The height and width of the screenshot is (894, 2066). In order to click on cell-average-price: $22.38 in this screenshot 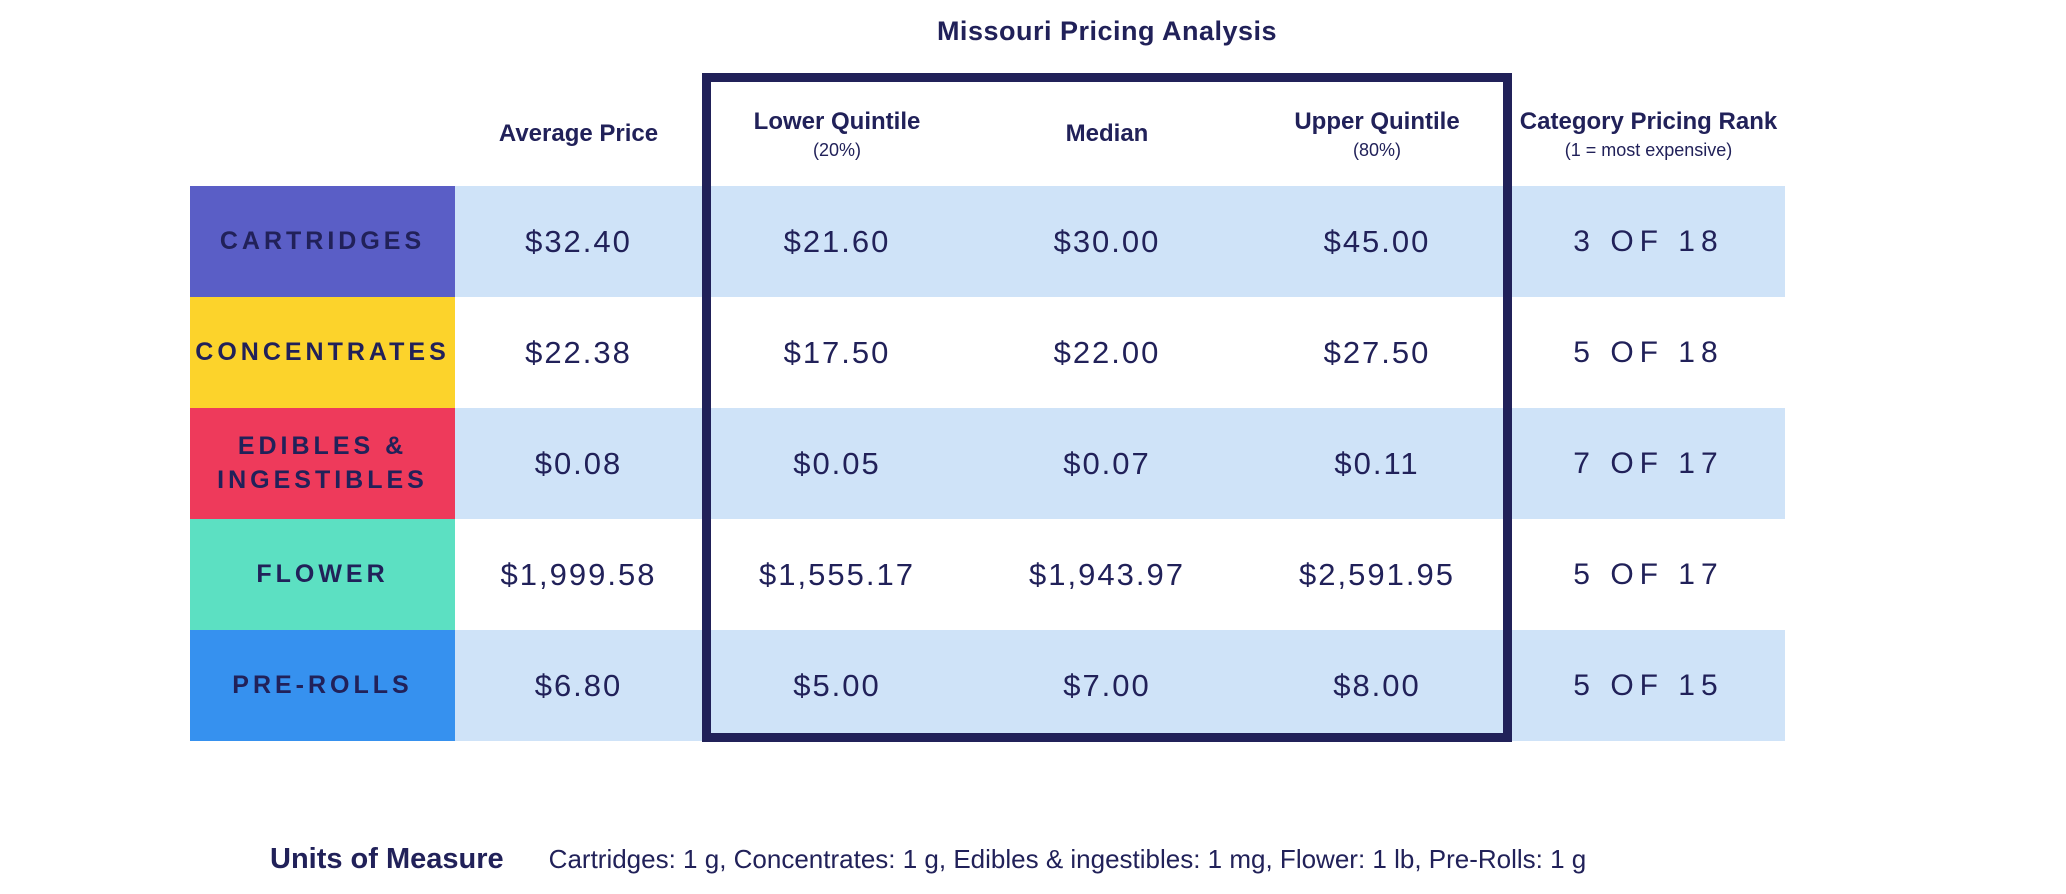, I will do `click(578, 352)`.